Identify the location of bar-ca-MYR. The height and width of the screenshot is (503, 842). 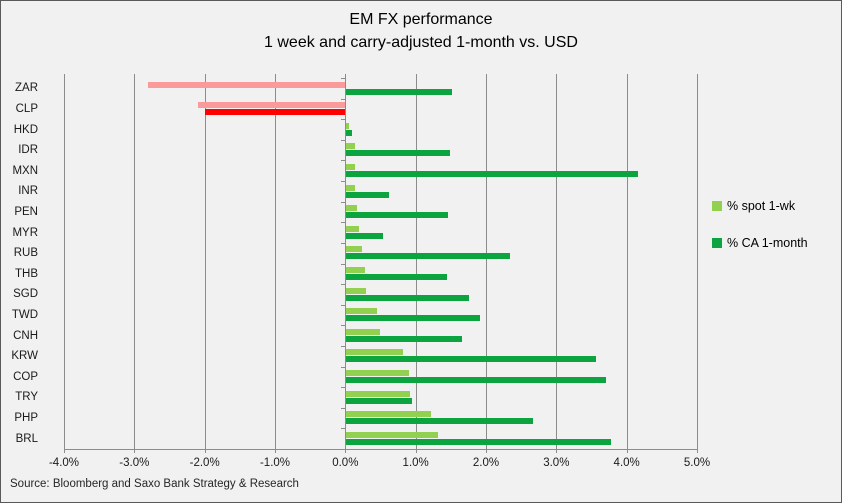
(364, 235).